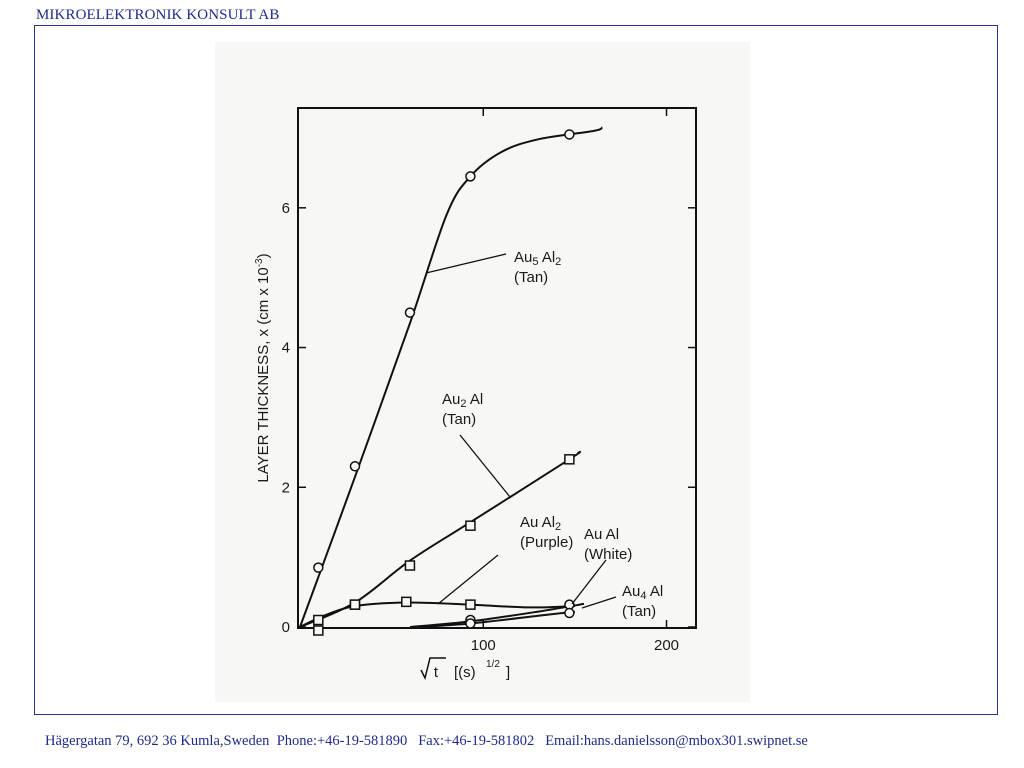 The height and width of the screenshot is (768, 1024). What do you see at coordinates (599, 602) in the screenshot?
I see `leader-line-au4-al-tan` at bounding box center [599, 602].